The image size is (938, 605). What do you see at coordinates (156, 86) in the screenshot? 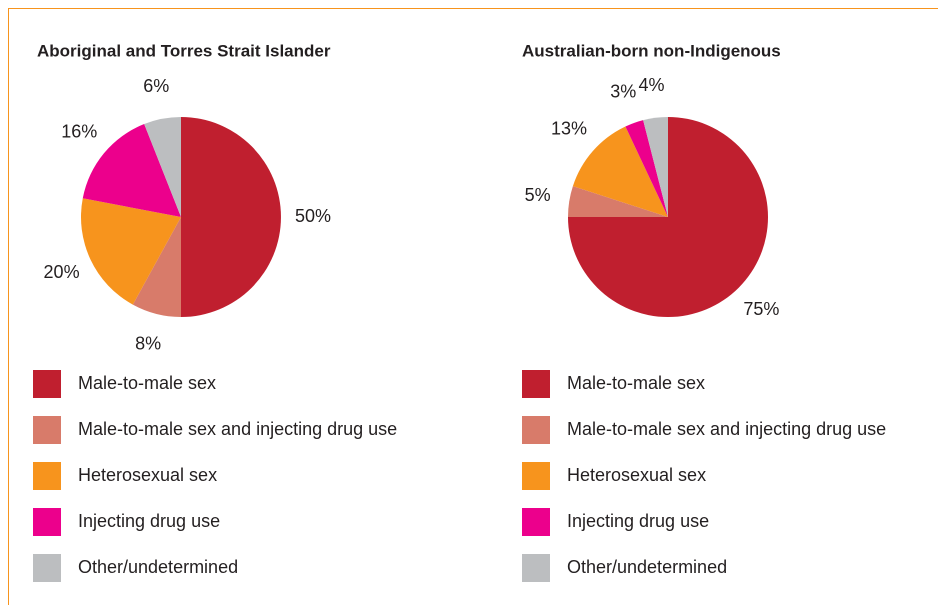
I see `slice-label: 6%` at bounding box center [156, 86].